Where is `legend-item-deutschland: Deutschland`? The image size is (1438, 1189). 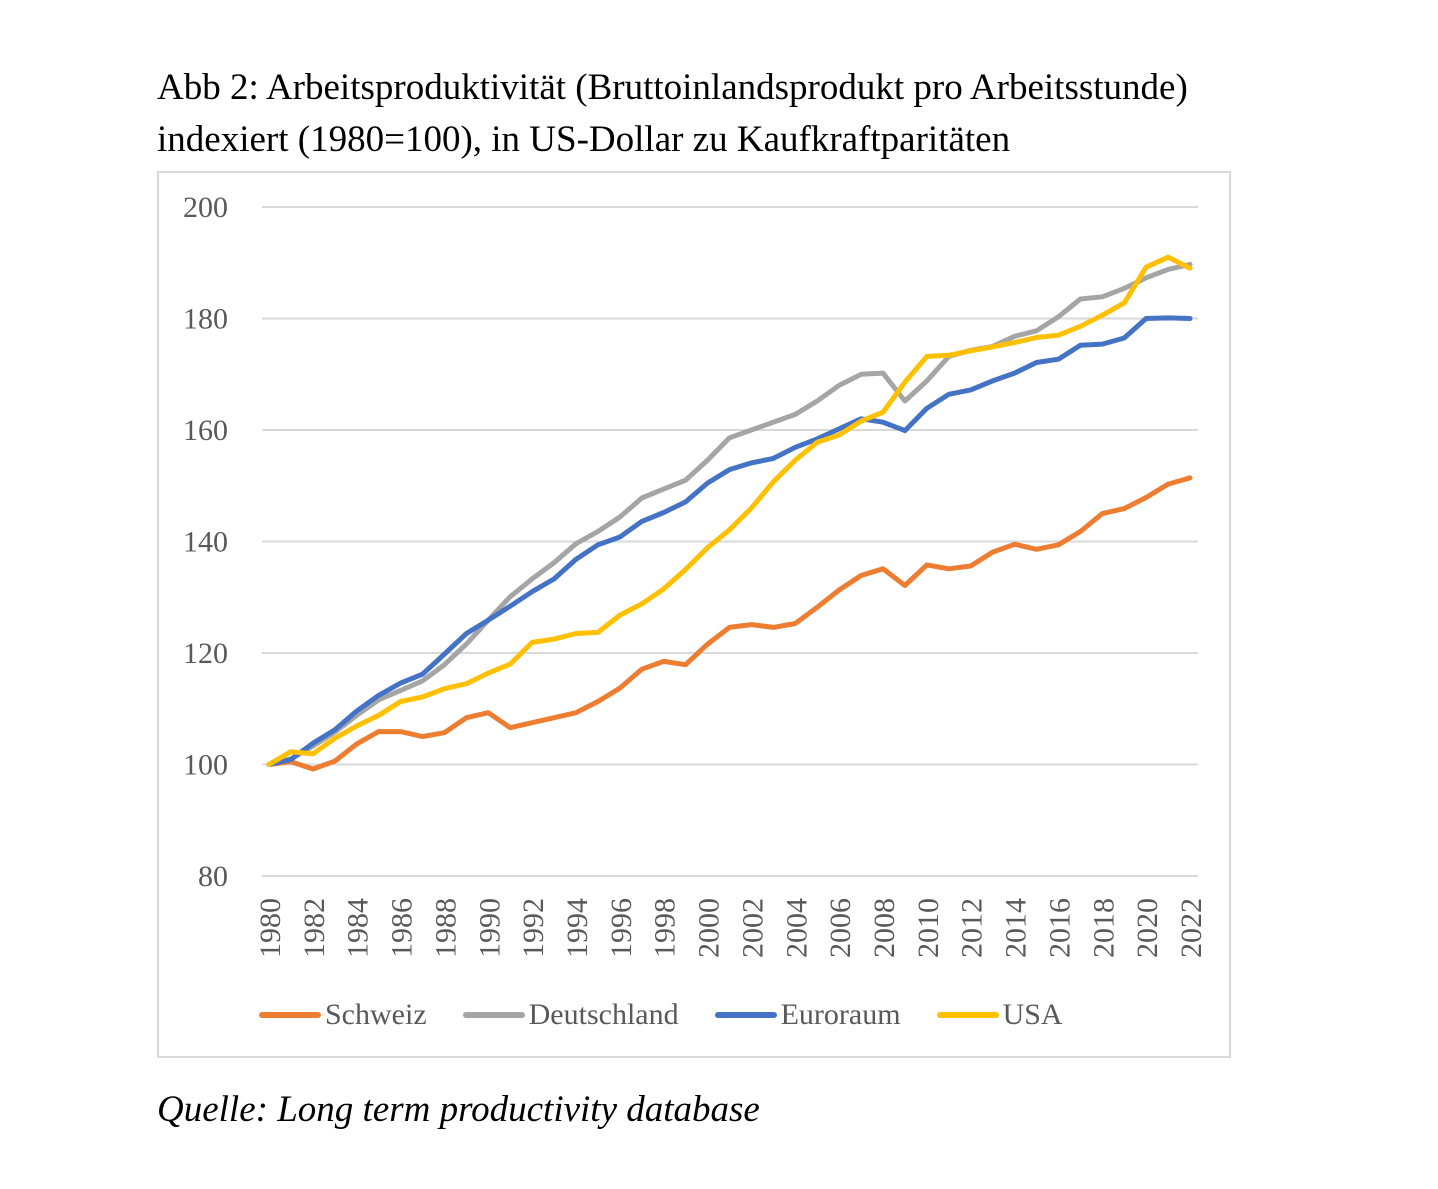
legend-item-deutschland: Deutschland is located at coordinates (570, 1015).